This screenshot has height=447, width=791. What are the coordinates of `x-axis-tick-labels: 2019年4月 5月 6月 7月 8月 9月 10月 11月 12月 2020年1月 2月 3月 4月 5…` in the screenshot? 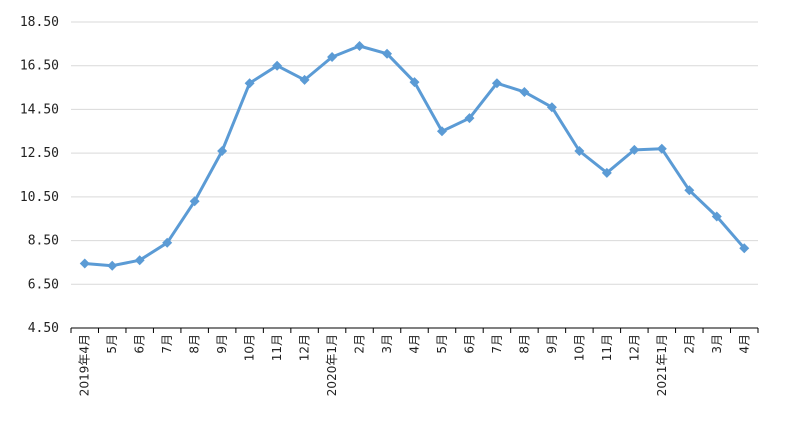 It's located at (415, 365).